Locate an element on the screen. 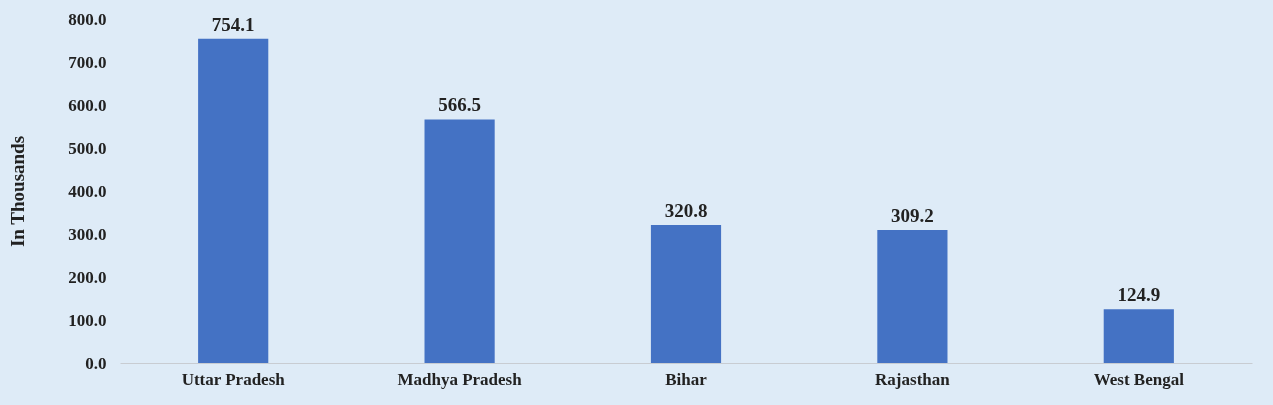 This screenshot has width=1273, height=405. y-tick-label: 500.0 is located at coordinates (87, 148).